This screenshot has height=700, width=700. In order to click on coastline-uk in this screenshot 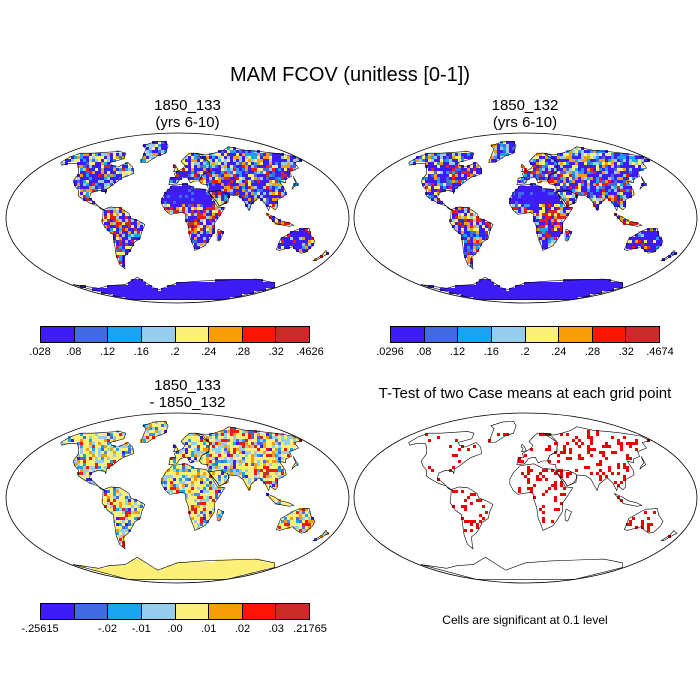, I will do `click(523, 168)`.